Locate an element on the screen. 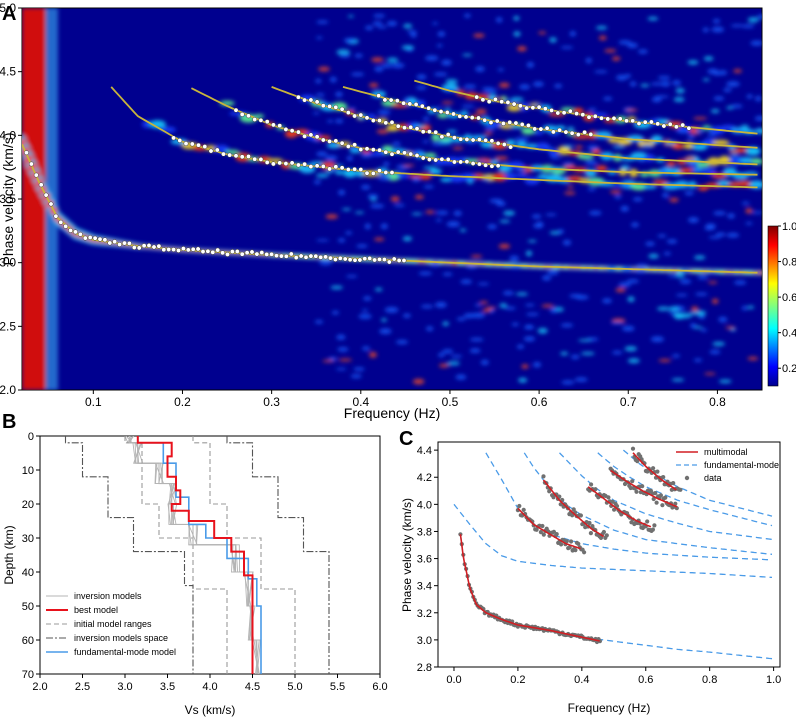 This screenshot has height=721, width=796. y-tick-label: 2.5 is located at coordinates (8, 326).